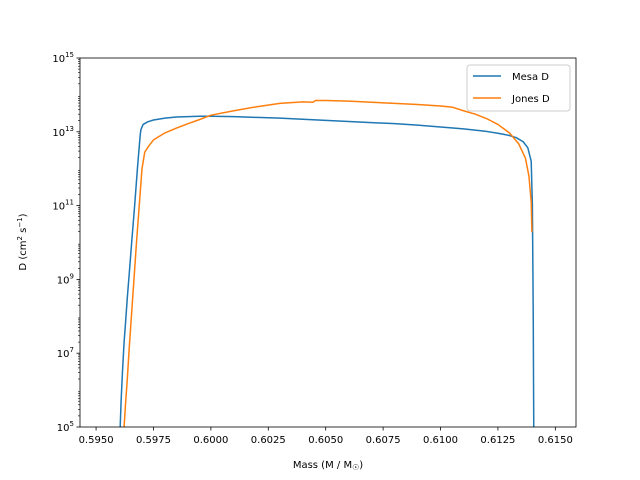 The image size is (640, 480). What do you see at coordinates (555, 440) in the screenshot?
I see `x-tick-label: 0.6150` at bounding box center [555, 440].